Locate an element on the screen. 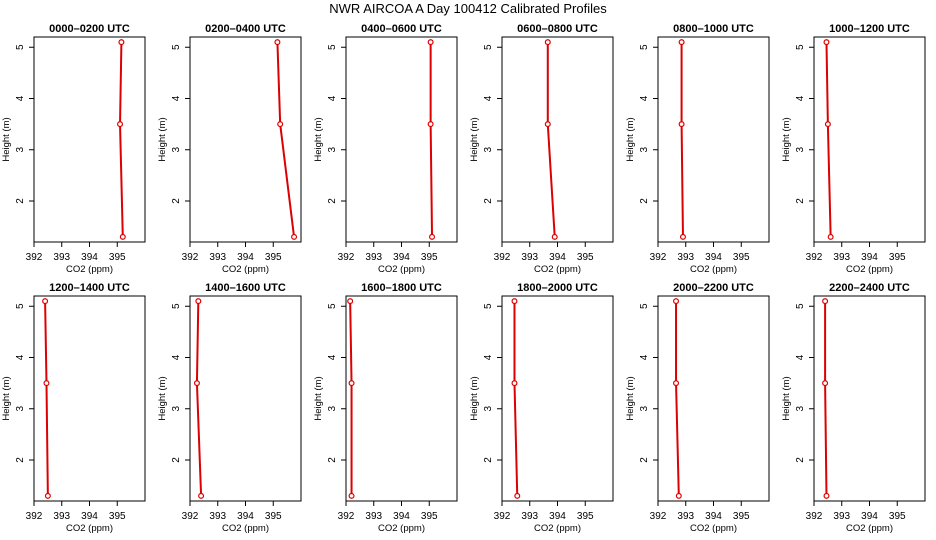 This screenshot has width=936, height=540. panel-title: 2200–2400 UTC is located at coordinates (869, 288).